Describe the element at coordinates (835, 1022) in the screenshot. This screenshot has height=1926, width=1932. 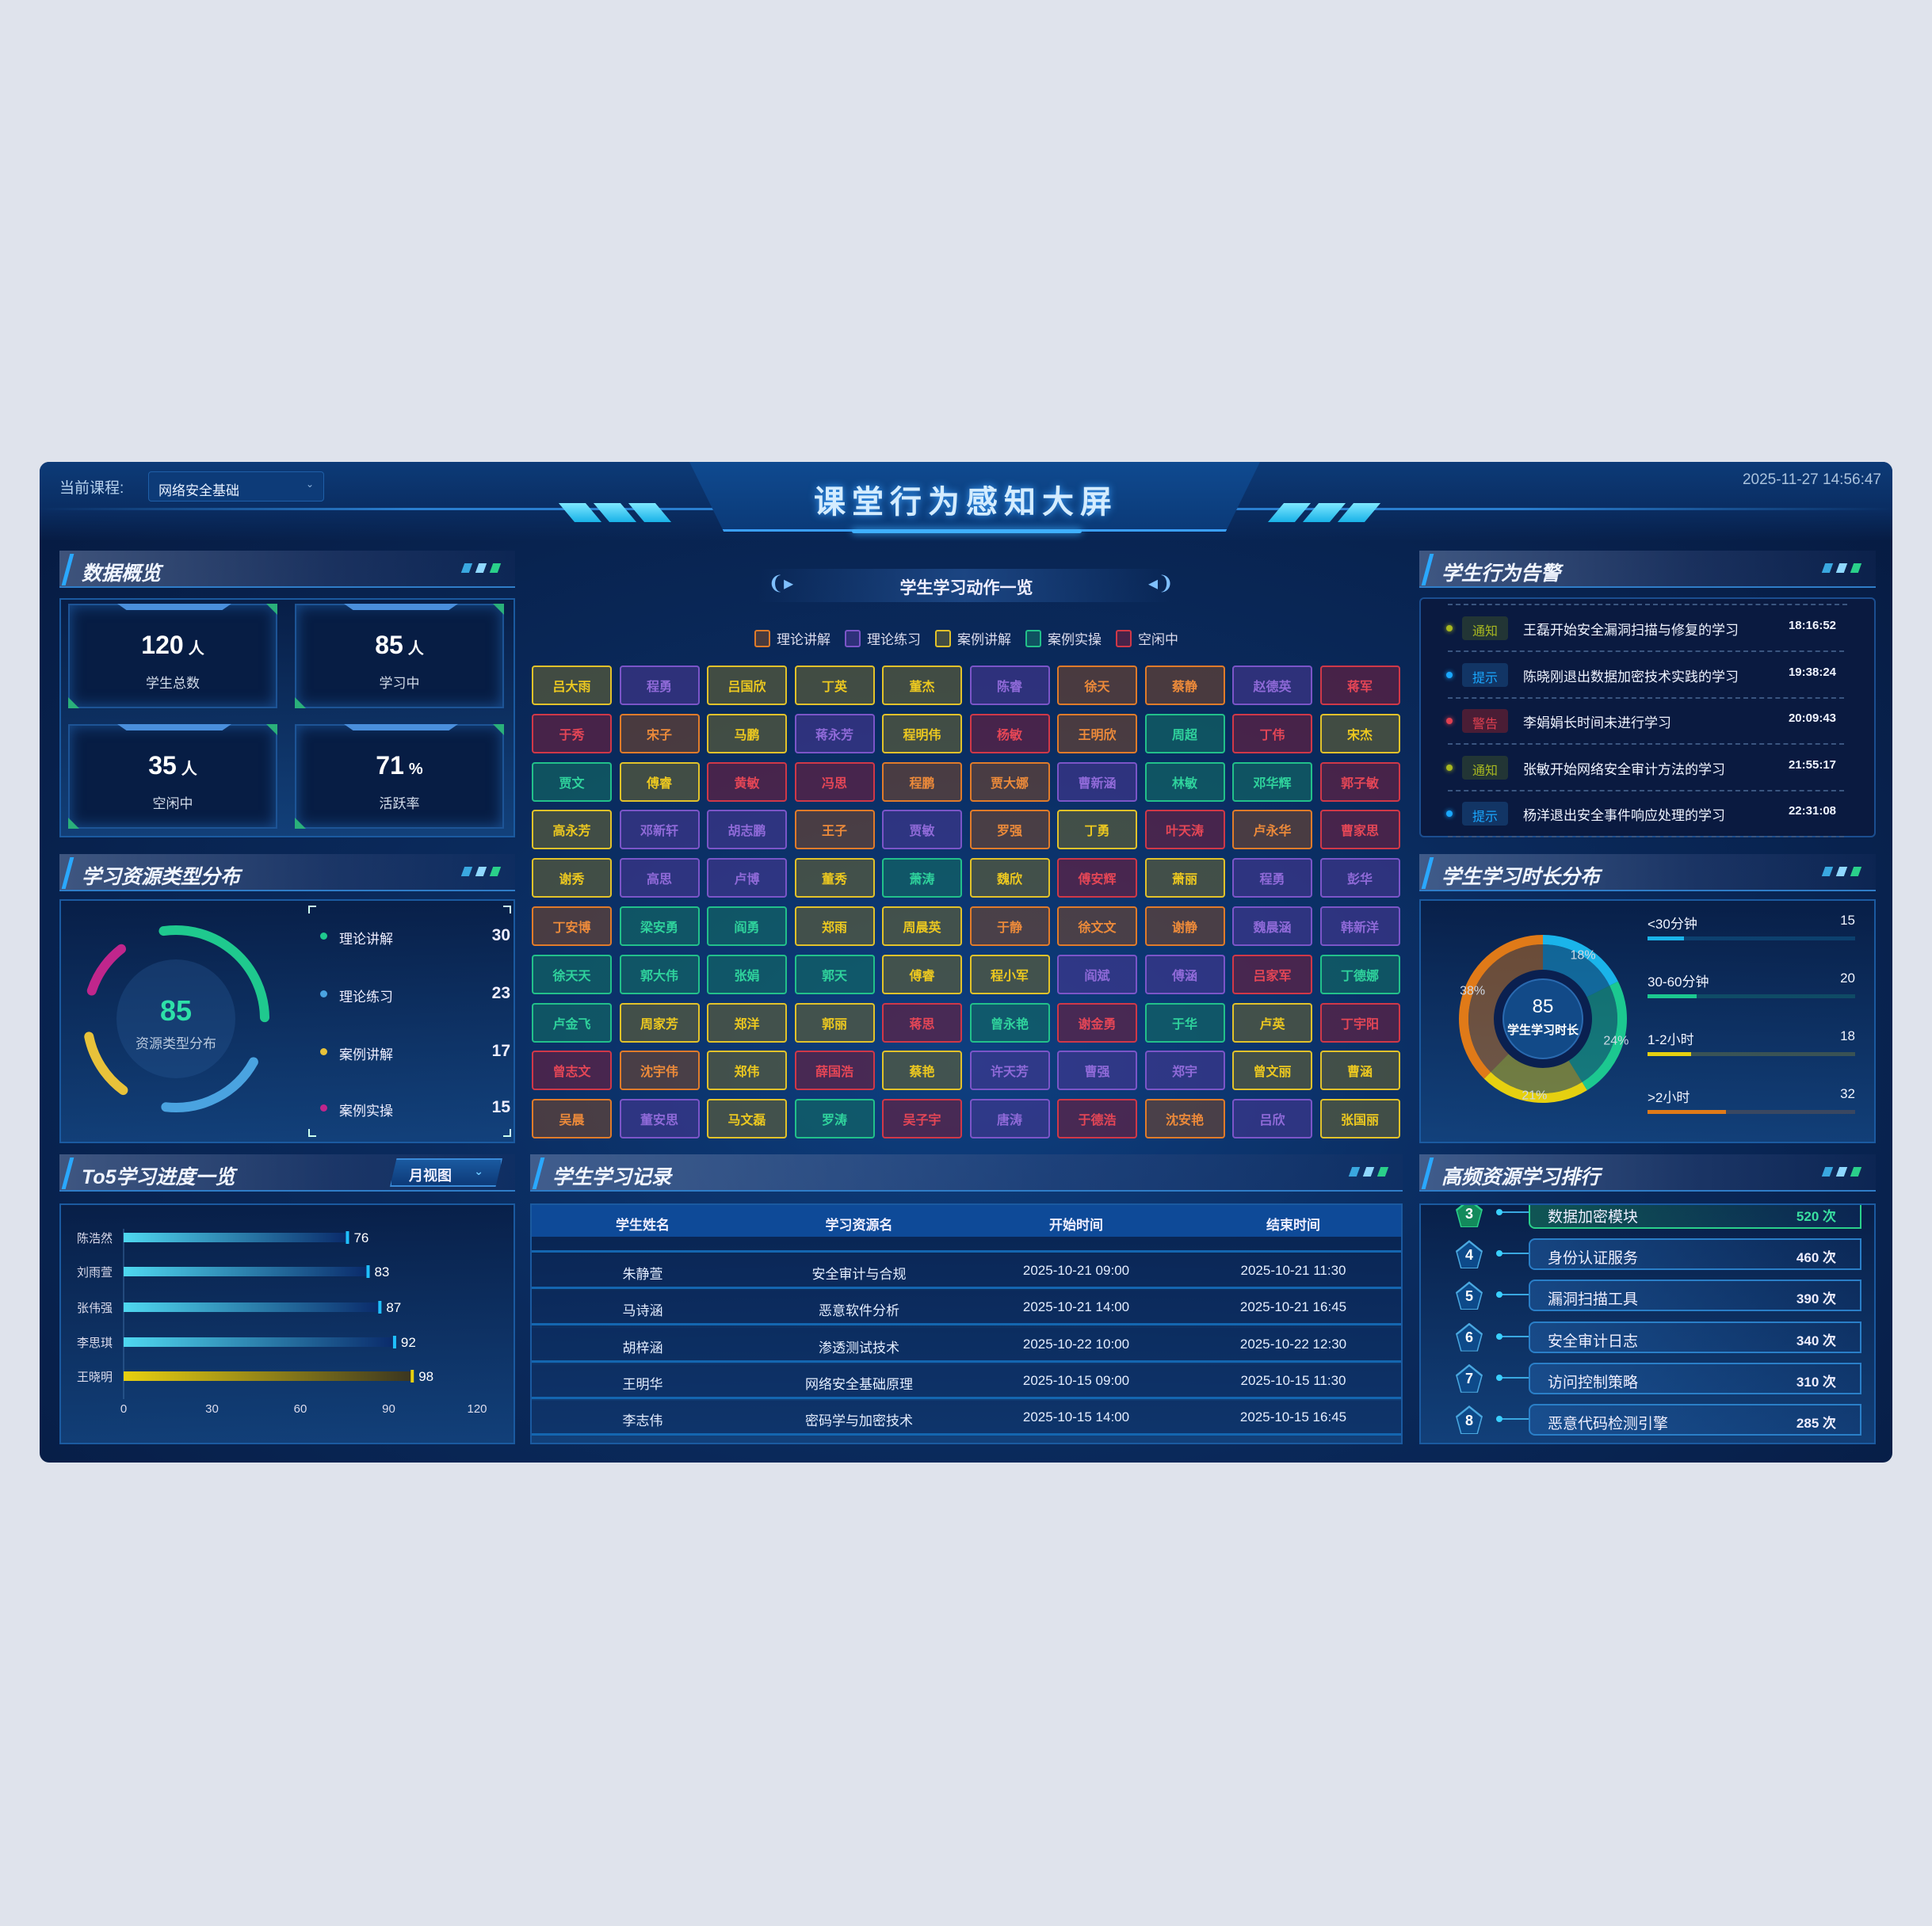
I see `student-cell: 郭丽` at that location.